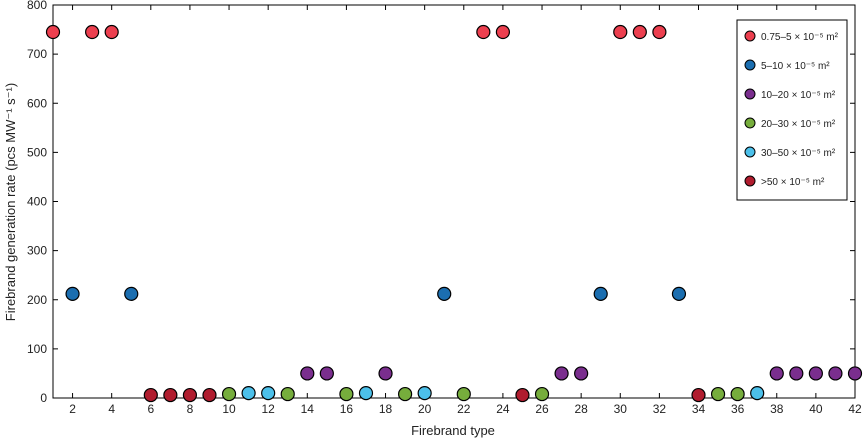 The width and height of the screenshot is (863, 440). I want to click on x-tick-label: 26, so click(542, 409).